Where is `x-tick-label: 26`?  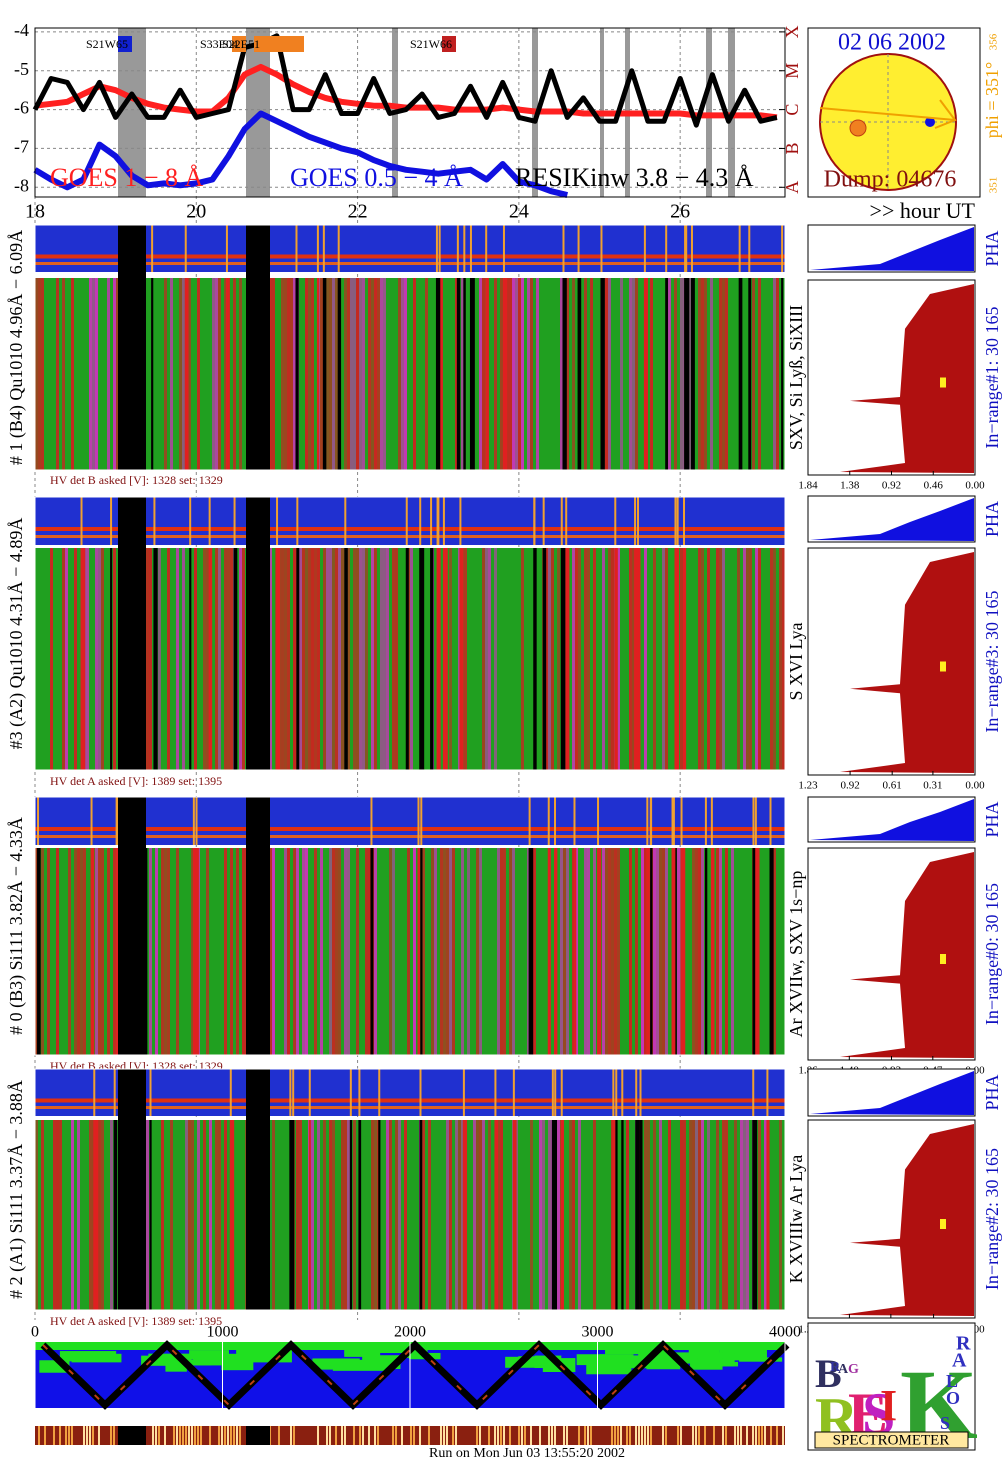
x-tick-label: 26 is located at coordinates (680, 212).